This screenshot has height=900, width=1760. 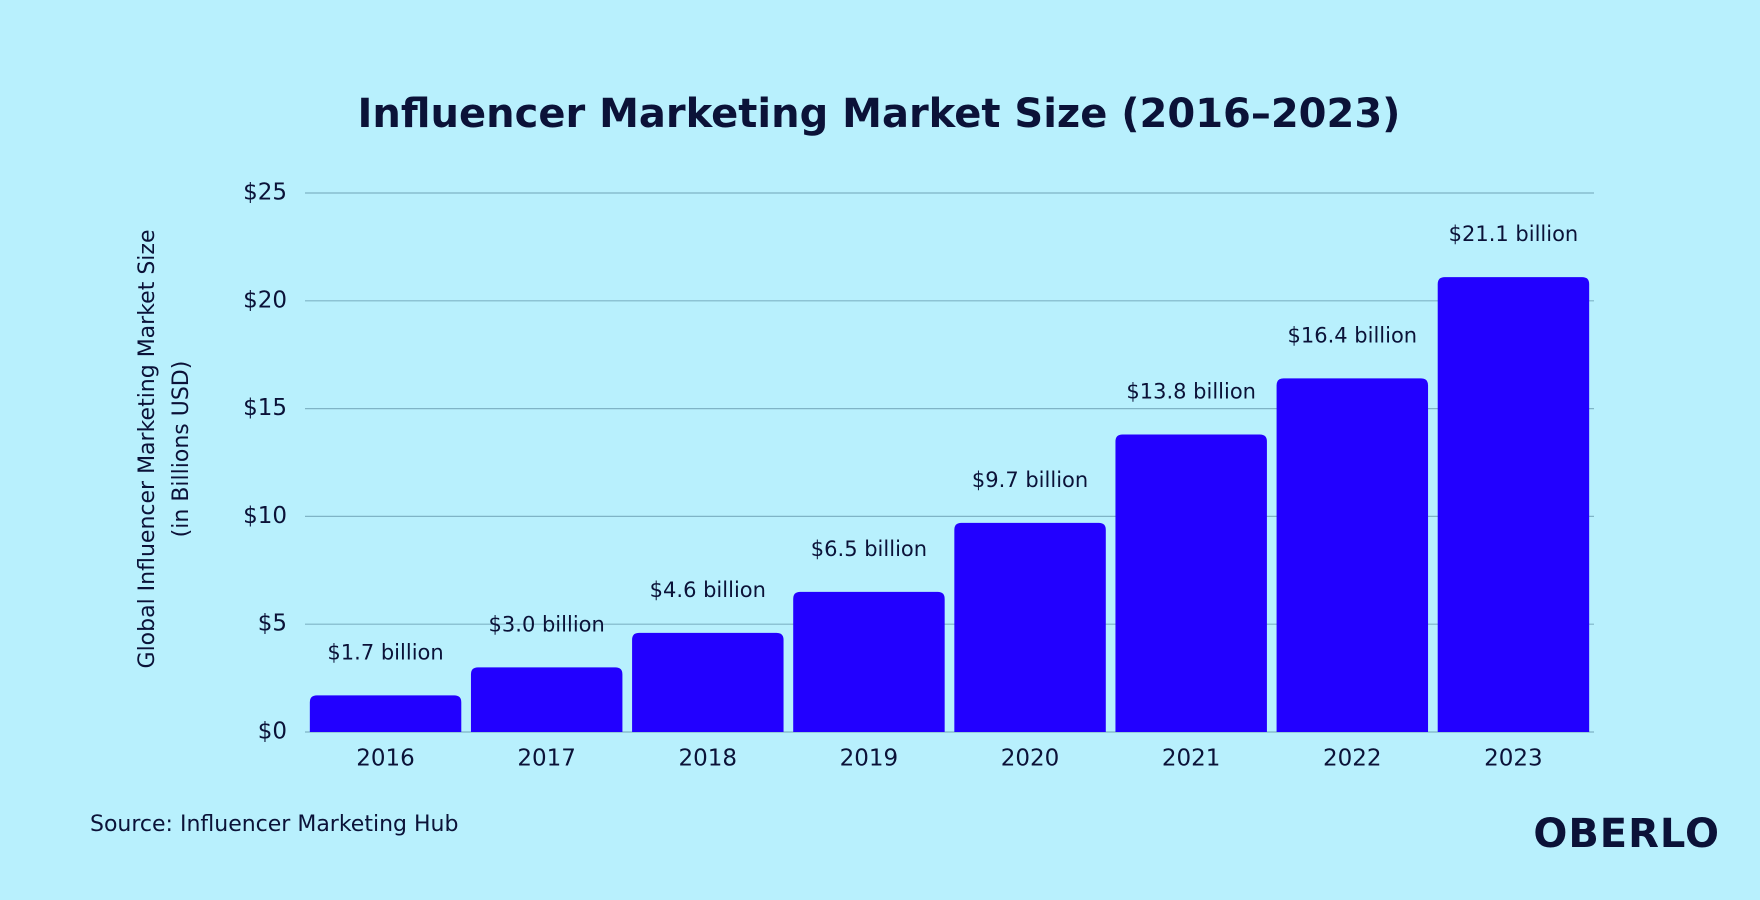 I want to click on x-tick-label: 2016, so click(x=385, y=759).